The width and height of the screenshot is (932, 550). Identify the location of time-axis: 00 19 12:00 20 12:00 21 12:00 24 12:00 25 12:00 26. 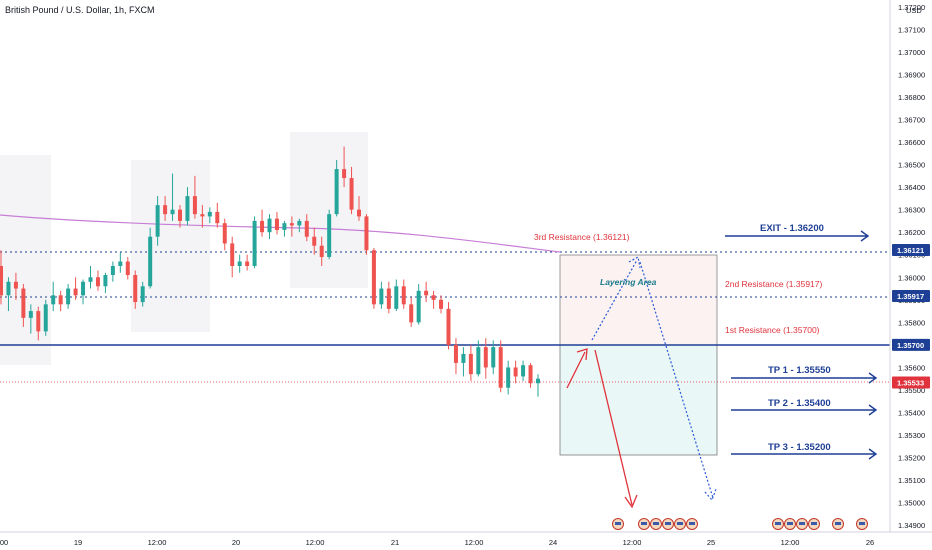
(466, 539).